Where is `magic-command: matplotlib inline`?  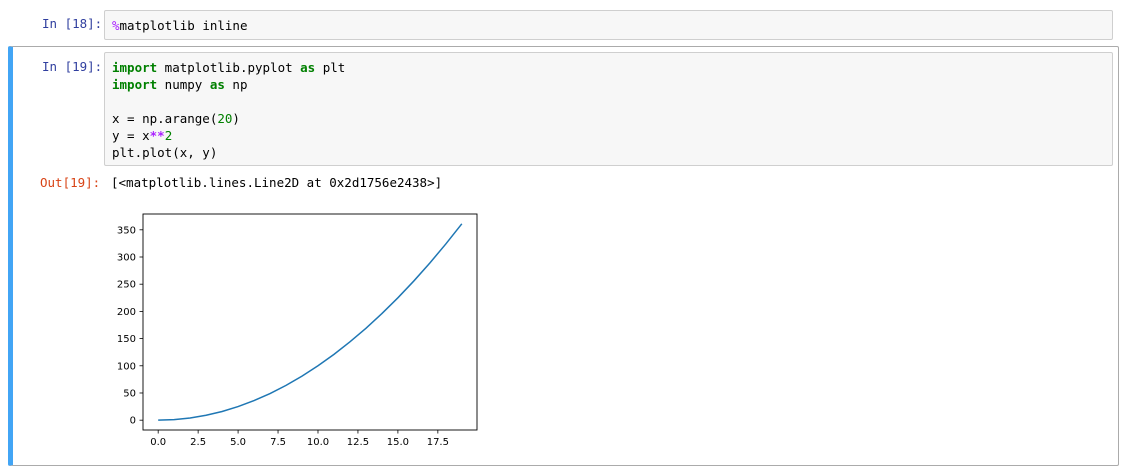 magic-command: matplotlib inline is located at coordinates (183, 25).